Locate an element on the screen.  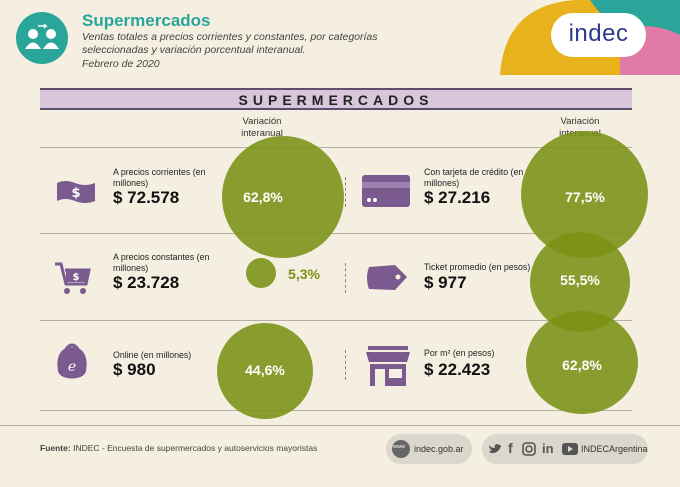
variation-value: 5,3% is located at coordinates (304, 274).